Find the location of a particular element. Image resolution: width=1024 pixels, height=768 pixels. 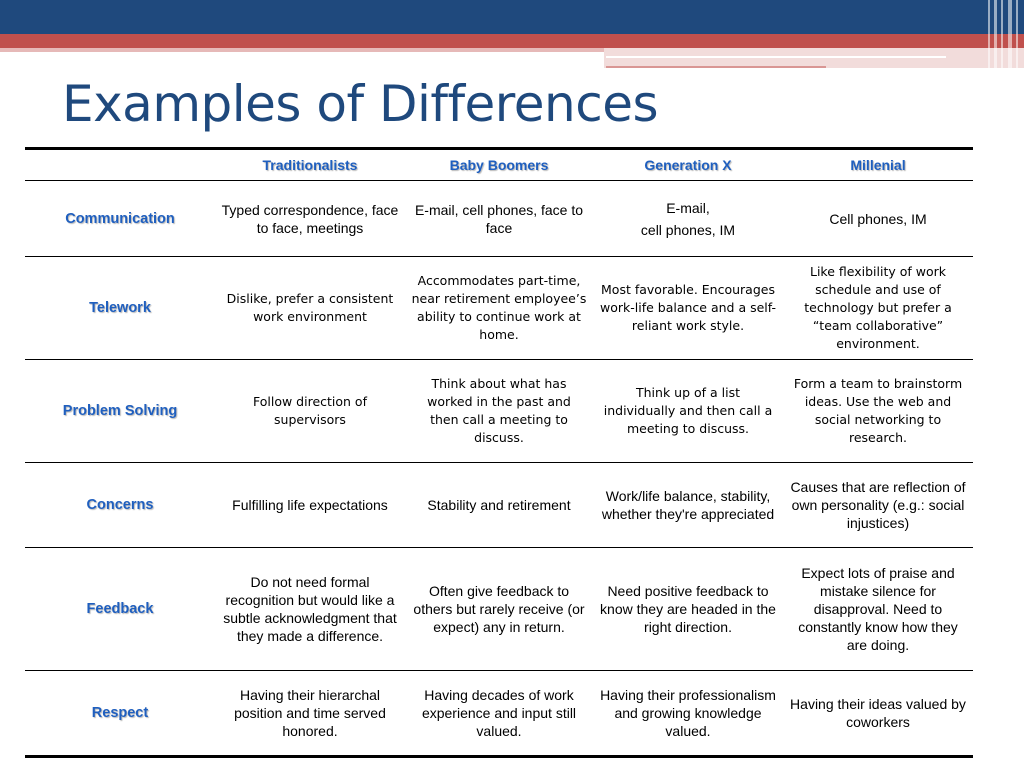

table-cell: Having their ideas valued by coworkers is located at coordinates (878, 713).